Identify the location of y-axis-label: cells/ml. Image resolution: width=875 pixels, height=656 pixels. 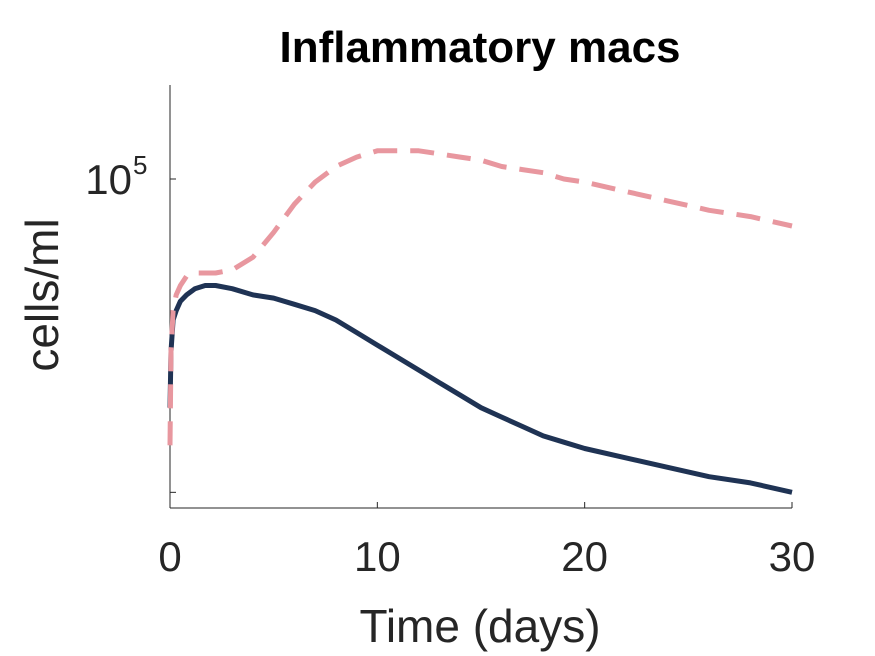
(42, 294).